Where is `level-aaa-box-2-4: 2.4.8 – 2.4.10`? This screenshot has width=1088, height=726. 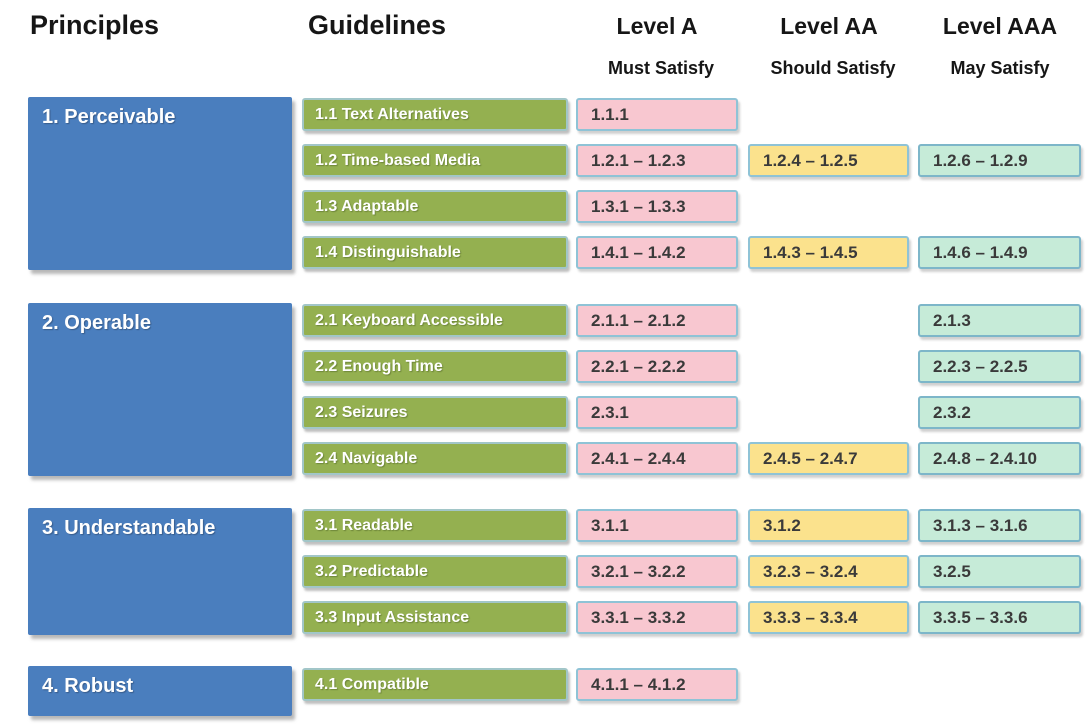
level-aaa-box-2-4: 2.4.8 – 2.4.10 is located at coordinates (999, 458).